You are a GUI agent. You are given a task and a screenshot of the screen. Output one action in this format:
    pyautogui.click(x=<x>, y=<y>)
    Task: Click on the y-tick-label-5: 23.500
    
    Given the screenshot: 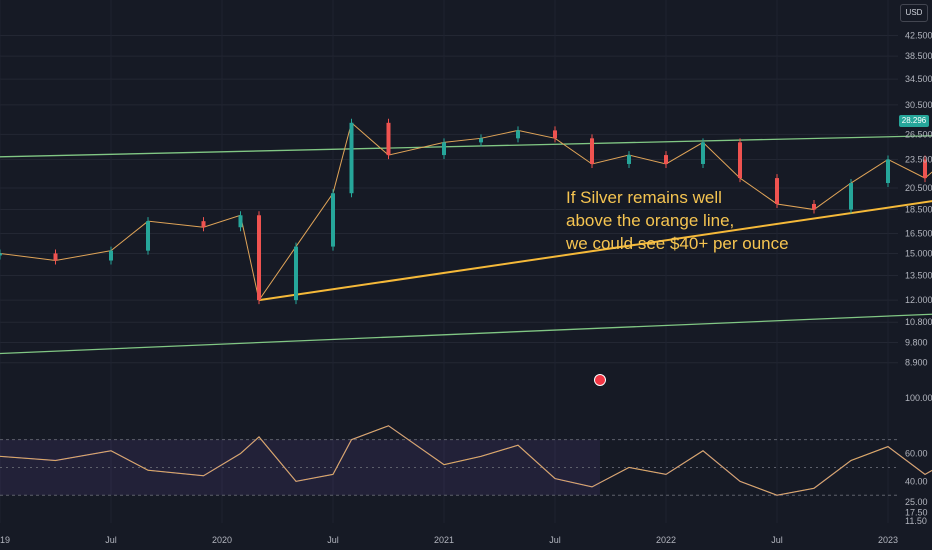 What is the action you would take?
    pyautogui.click(x=918, y=159)
    